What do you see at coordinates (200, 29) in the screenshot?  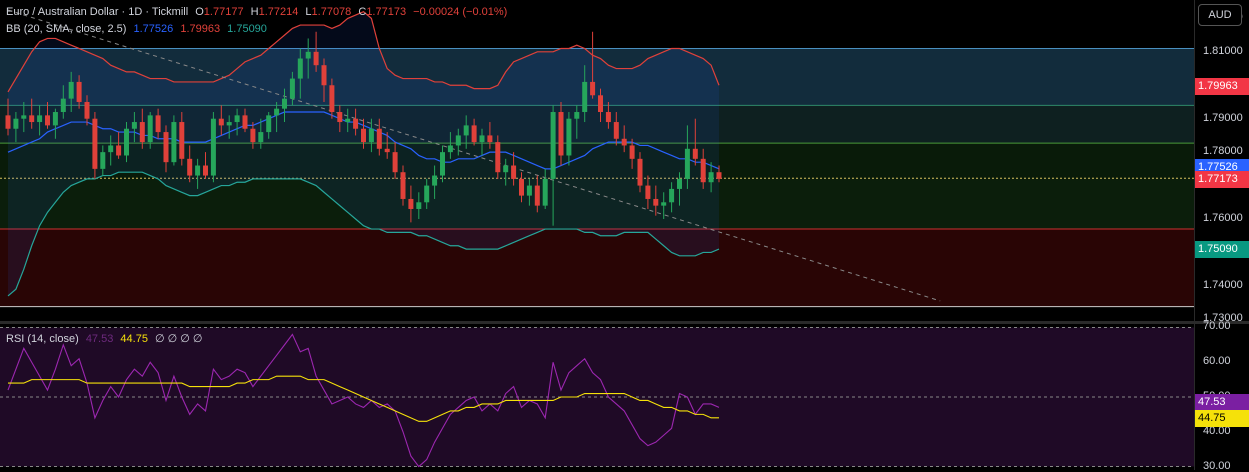 I see `bb-upper-value: 1.79963` at bounding box center [200, 29].